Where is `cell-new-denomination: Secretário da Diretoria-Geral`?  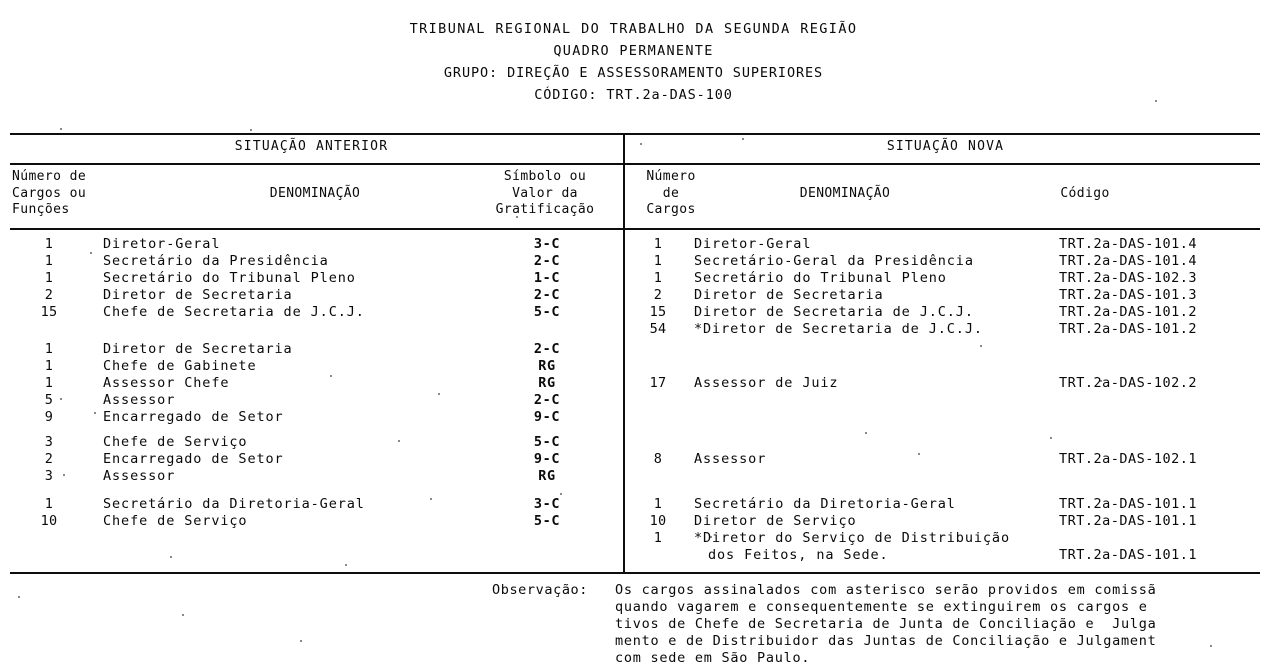
cell-new-denomination: Secretário da Diretoria-Geral is located at coordinates (825, 504).